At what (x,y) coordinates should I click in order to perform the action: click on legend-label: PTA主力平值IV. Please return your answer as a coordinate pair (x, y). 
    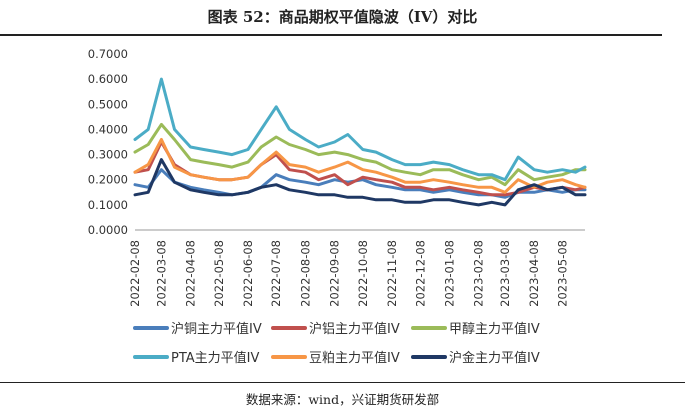
    Looking at the image, I should click on (215, 358).